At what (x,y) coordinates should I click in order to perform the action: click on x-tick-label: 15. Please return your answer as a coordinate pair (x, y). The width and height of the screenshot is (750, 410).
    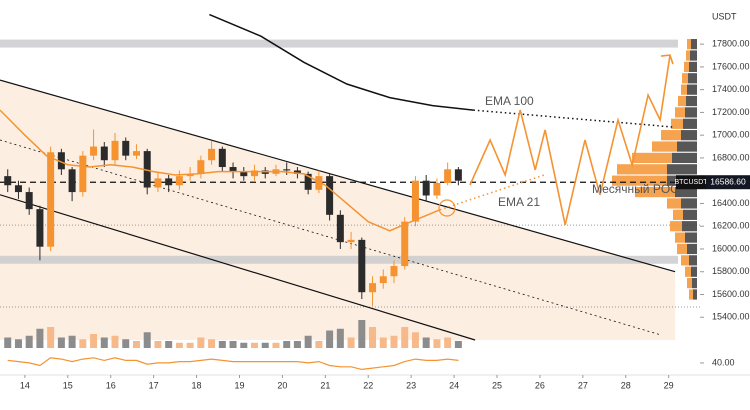
    Looking at the image, I should click on (68, 385).